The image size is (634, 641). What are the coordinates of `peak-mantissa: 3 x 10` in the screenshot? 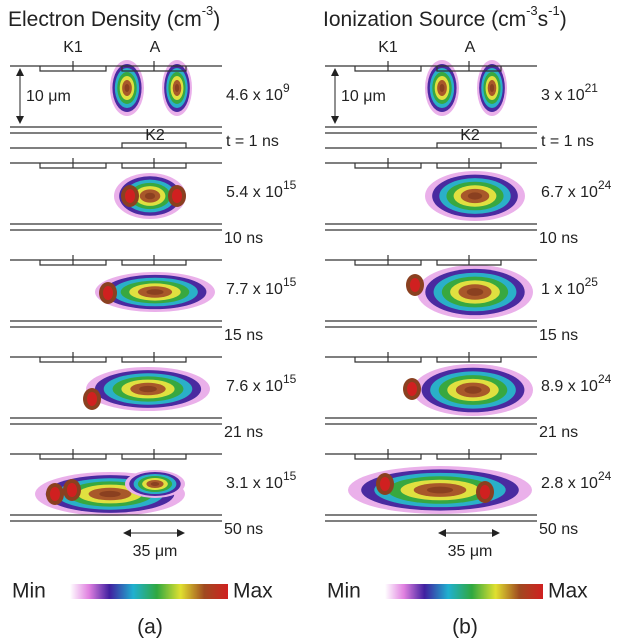 It's located at (563, 95).